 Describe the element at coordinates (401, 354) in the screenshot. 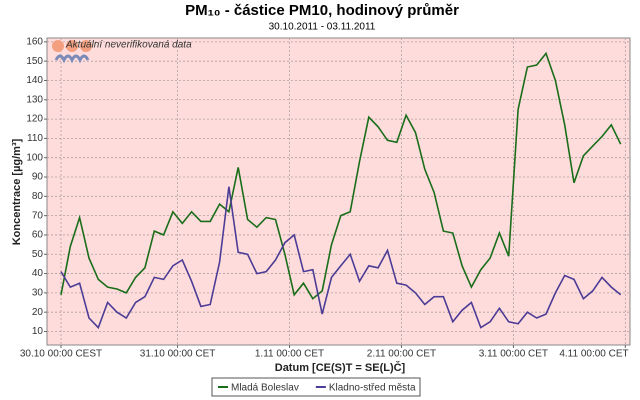

I see `x-tick-label: 2.11 00:00 CET` at that location.